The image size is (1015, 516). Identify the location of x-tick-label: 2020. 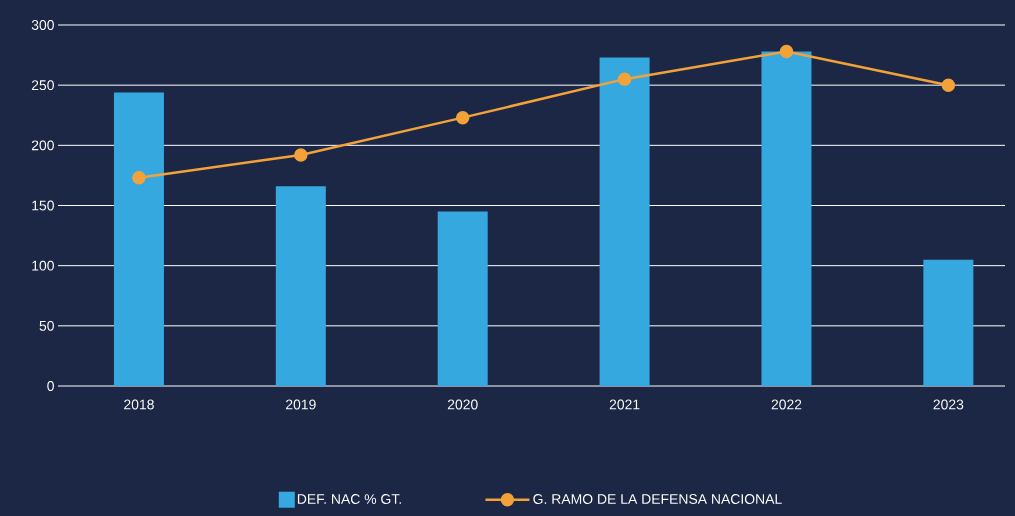
(462, 404).